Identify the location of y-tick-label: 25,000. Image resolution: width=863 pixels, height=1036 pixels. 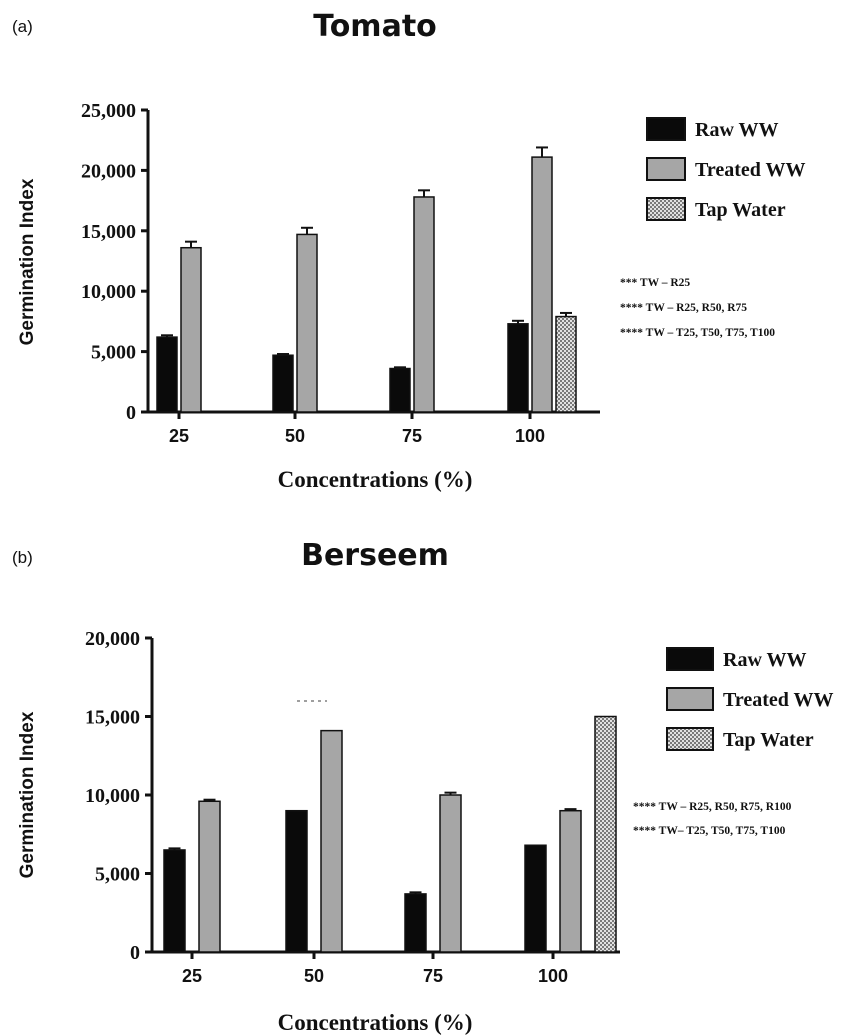
(108, 111).